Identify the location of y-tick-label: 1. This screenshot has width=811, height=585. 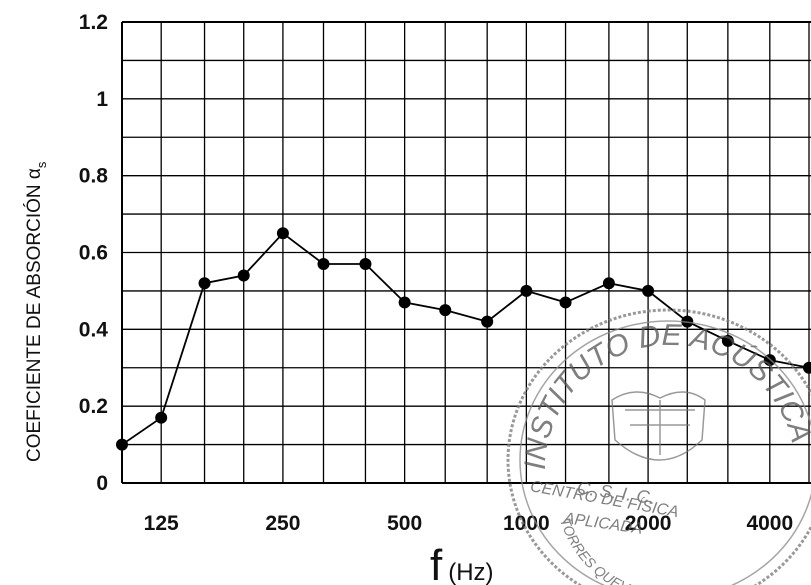
(102, 99).